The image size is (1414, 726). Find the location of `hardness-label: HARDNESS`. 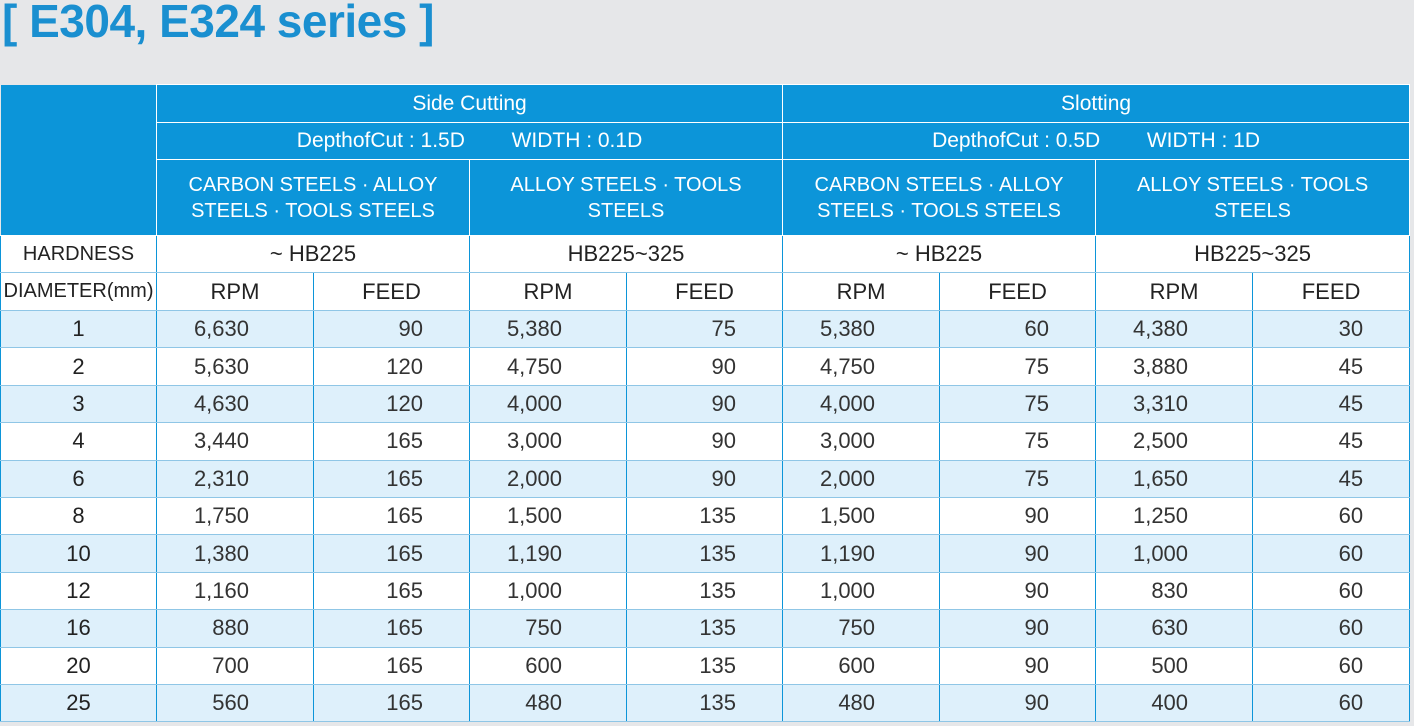

hardness-label: HARDNESS is located at coordinates (78, 254).